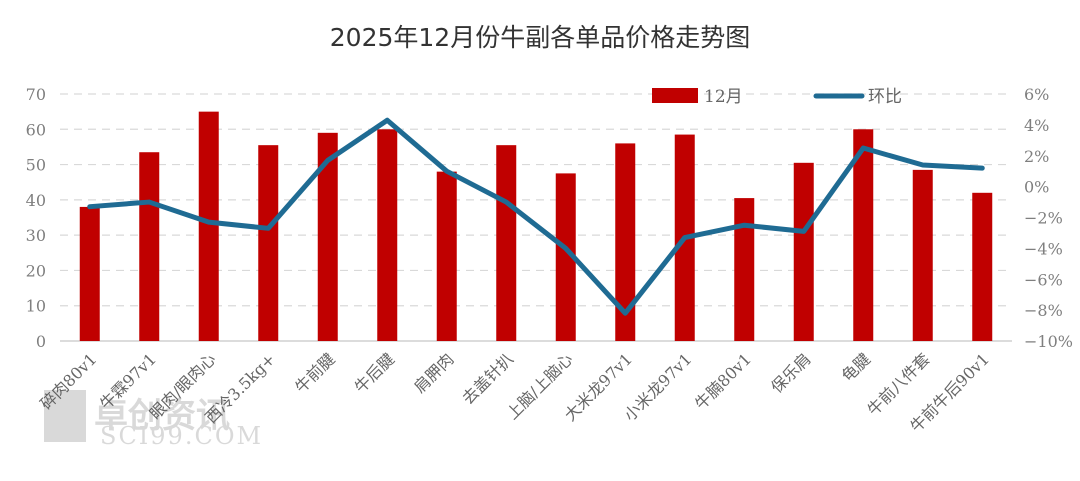  Describe the element at coordinates (1036, 125) in the screenshot. I see `right-axis-tick: 4%` at that location.